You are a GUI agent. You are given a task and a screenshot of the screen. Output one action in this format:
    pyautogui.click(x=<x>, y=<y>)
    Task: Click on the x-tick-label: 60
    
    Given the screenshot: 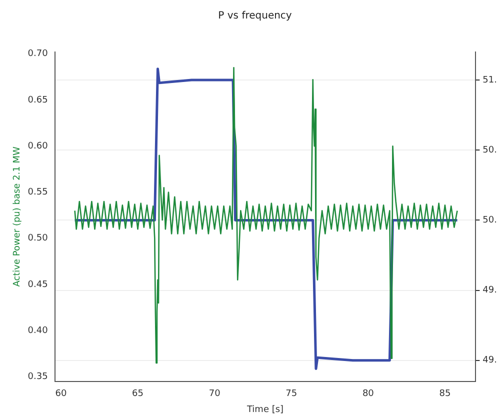 What is the action you would take?
    pyautogui.click(x=61, y=394)
    